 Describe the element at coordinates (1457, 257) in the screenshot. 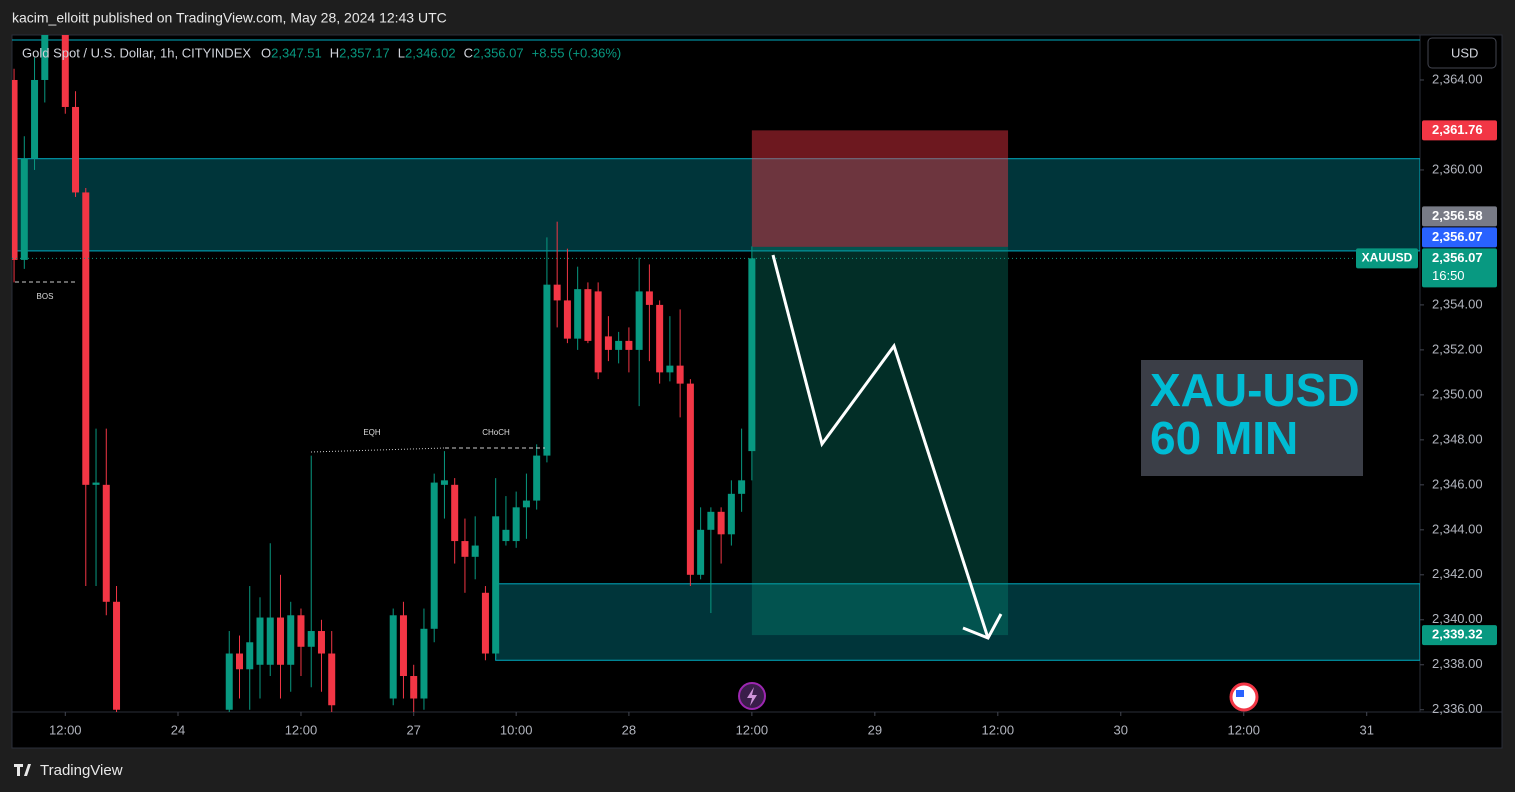

I see `price-badge-label: 2,356.07` at that location.